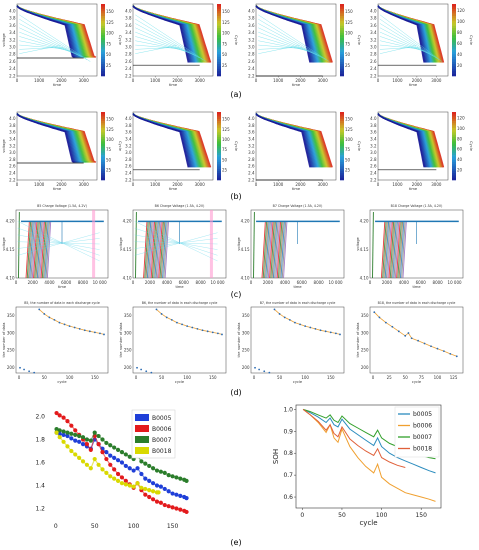 The height and width of the screenshot is (550, 479). Describe the element at coordinates (236, 294) in the screenshot. I see `row-label-c: (c)` at that location.